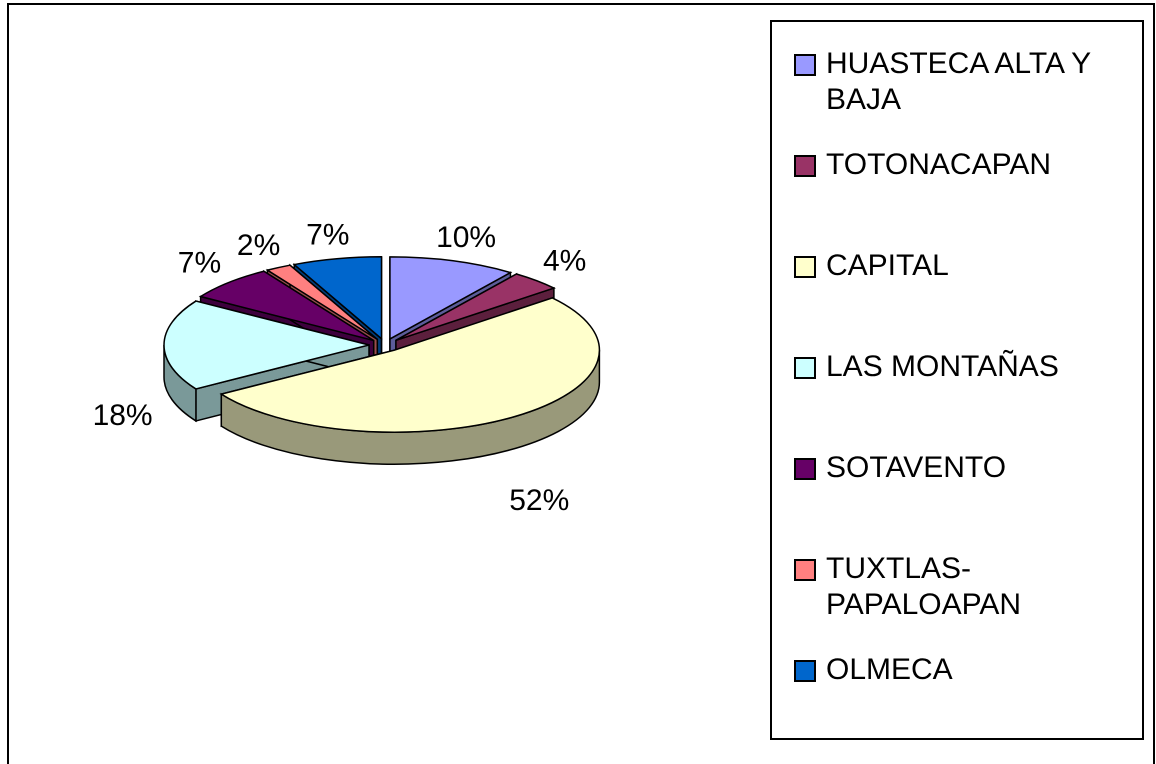  I want to click on legend-label: TOTONACAPAN, so click(939, 164).